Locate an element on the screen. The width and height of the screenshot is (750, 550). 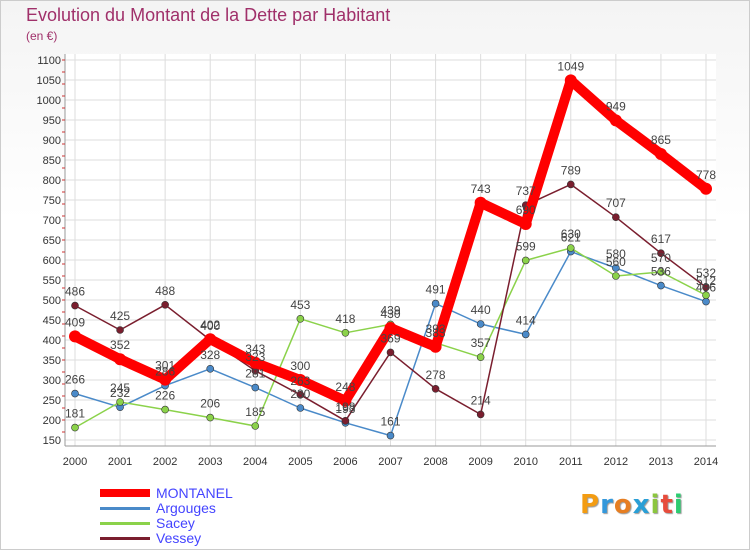
y-tick-label: 300 is located at coordinates (52, 381).